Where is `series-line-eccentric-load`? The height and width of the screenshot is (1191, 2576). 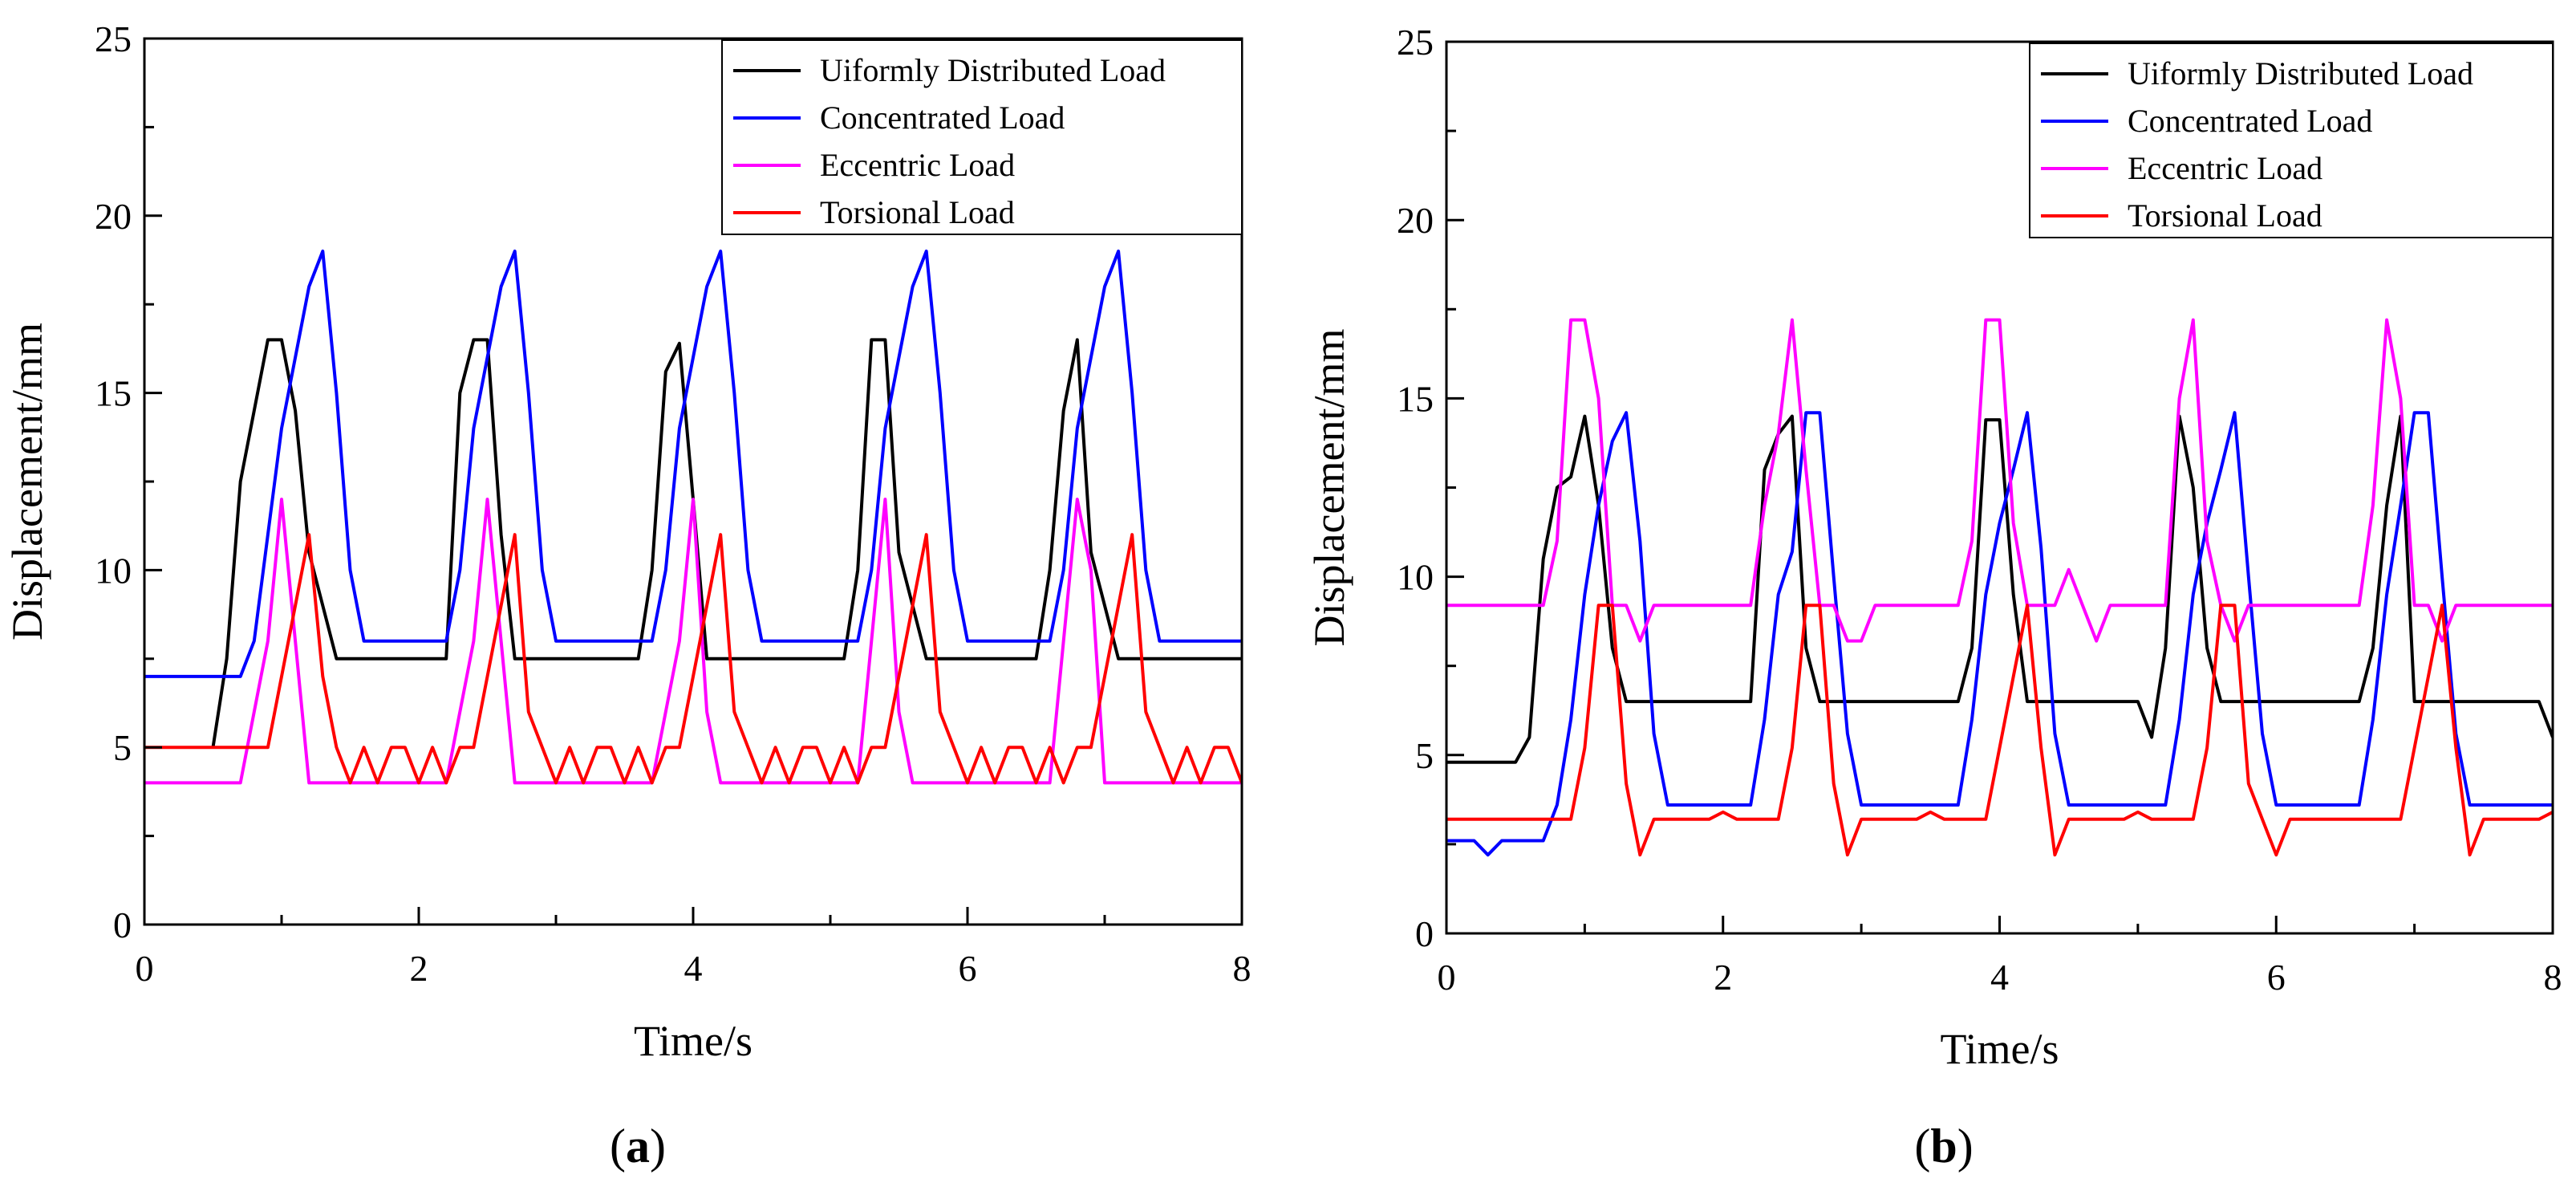
series-line-eccentric-load is located at coordinates (1999, 480).